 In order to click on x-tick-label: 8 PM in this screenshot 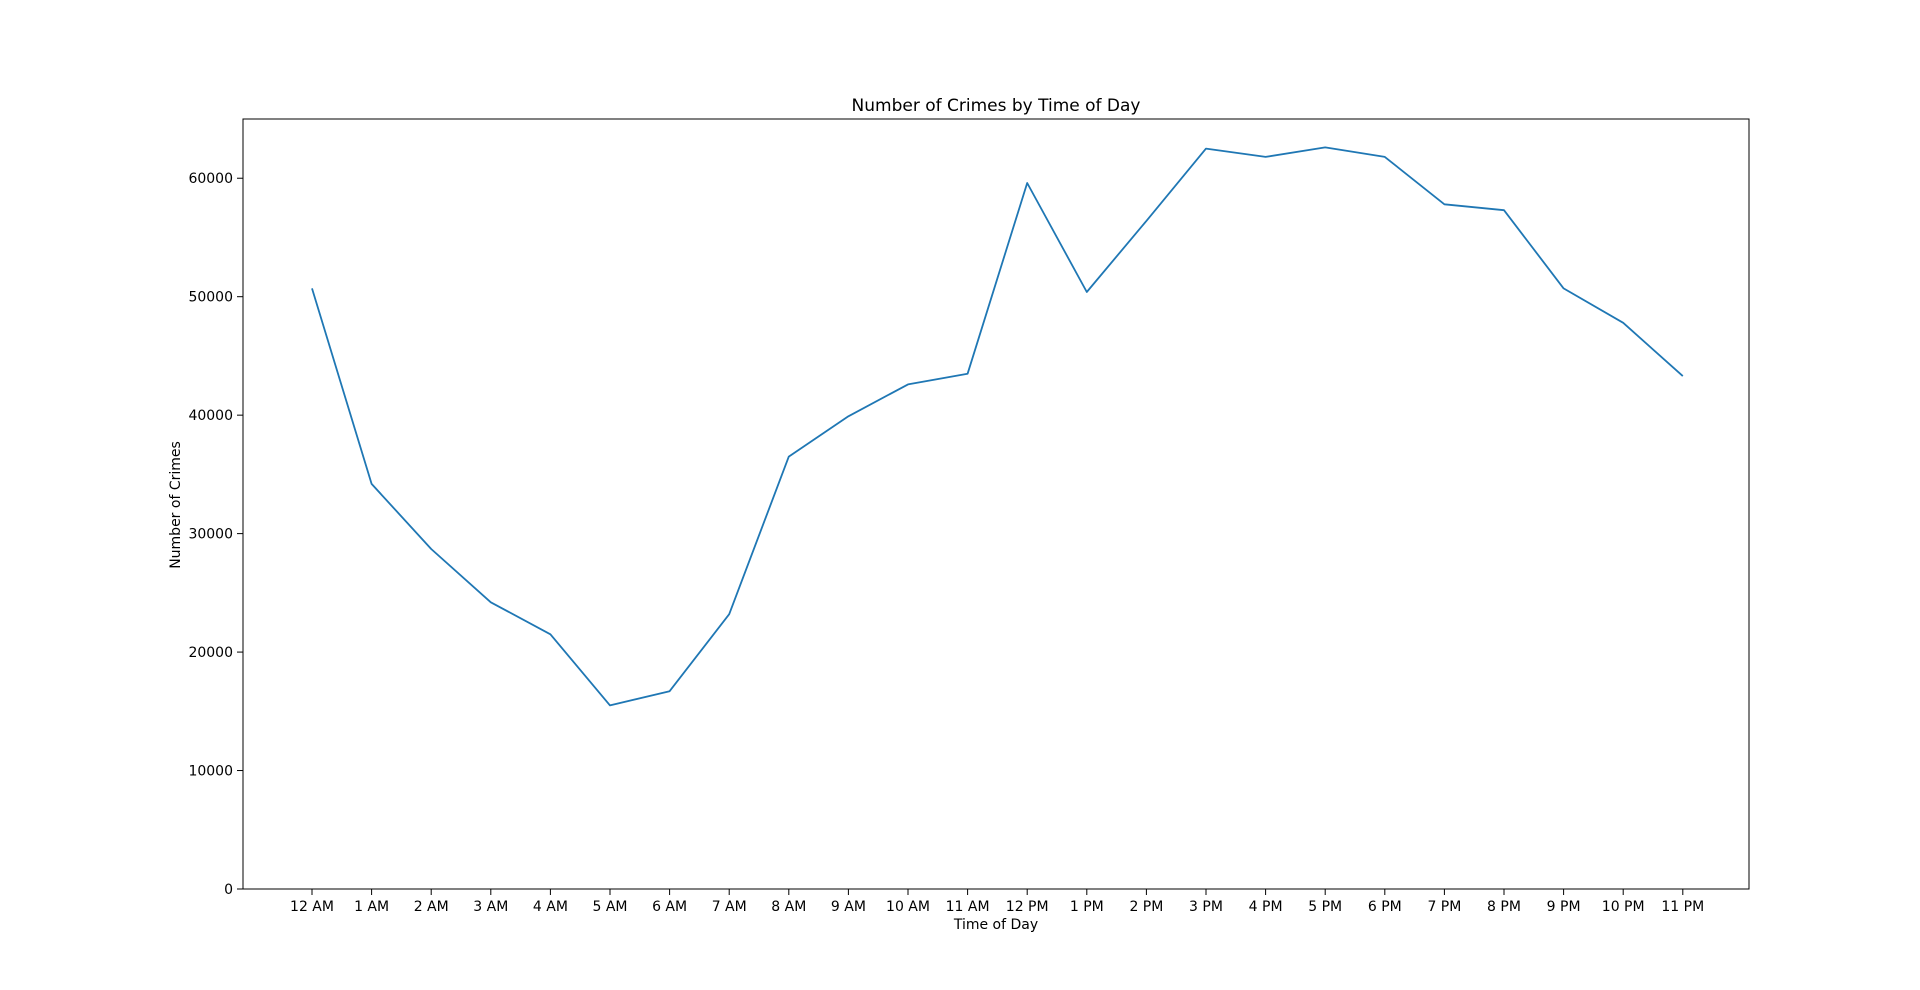, I will do `click(1504, 907)`.